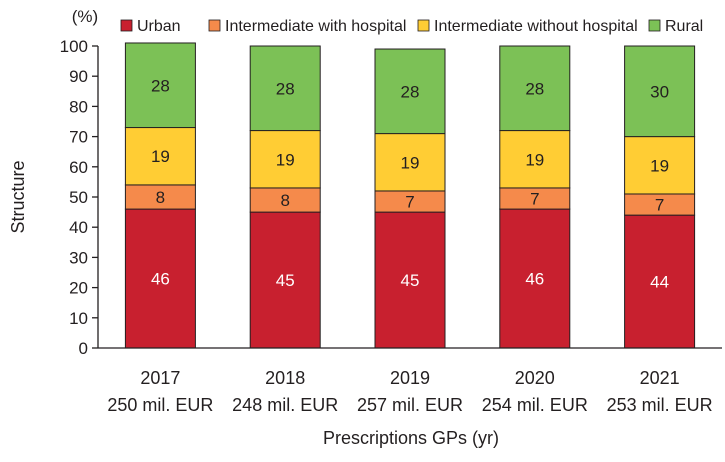 The height and width of the screenshot is (462, 725). I want to click on bar-group-2018: 45 8 19 28, so click(285, 197).